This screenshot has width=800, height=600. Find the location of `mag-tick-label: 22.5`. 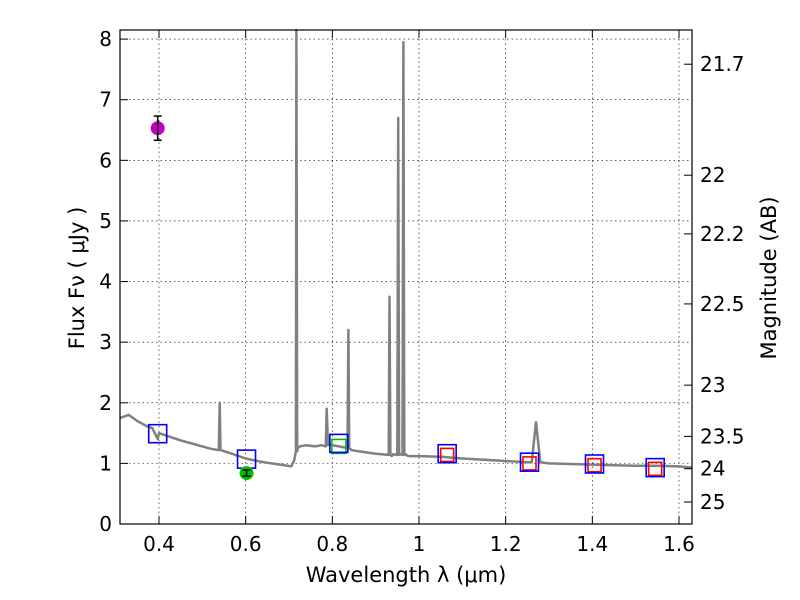

mag-tick-label: 22.5 is located at coordinates (722, 304).